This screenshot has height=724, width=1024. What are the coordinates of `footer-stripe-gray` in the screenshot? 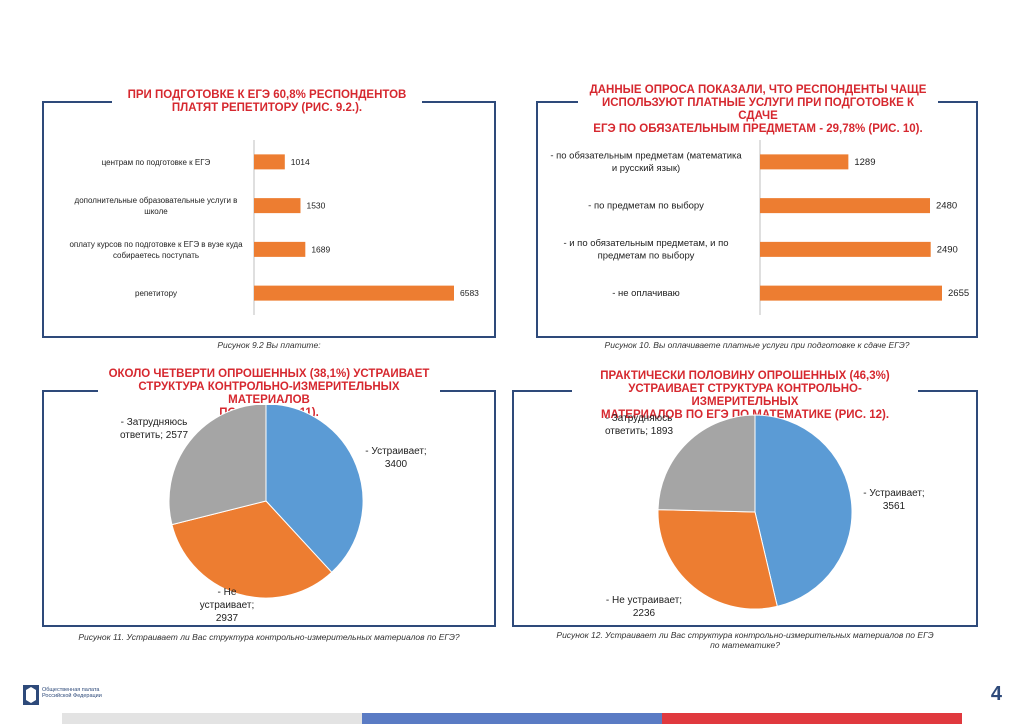 It's located at (212, 718).